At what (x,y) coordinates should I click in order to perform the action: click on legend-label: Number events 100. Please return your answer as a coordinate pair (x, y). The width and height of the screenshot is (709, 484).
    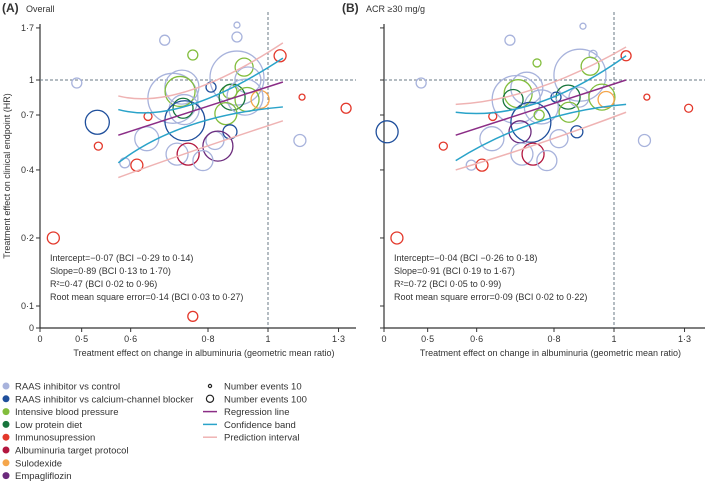
    Looking at the image, I should click on (265, 399).